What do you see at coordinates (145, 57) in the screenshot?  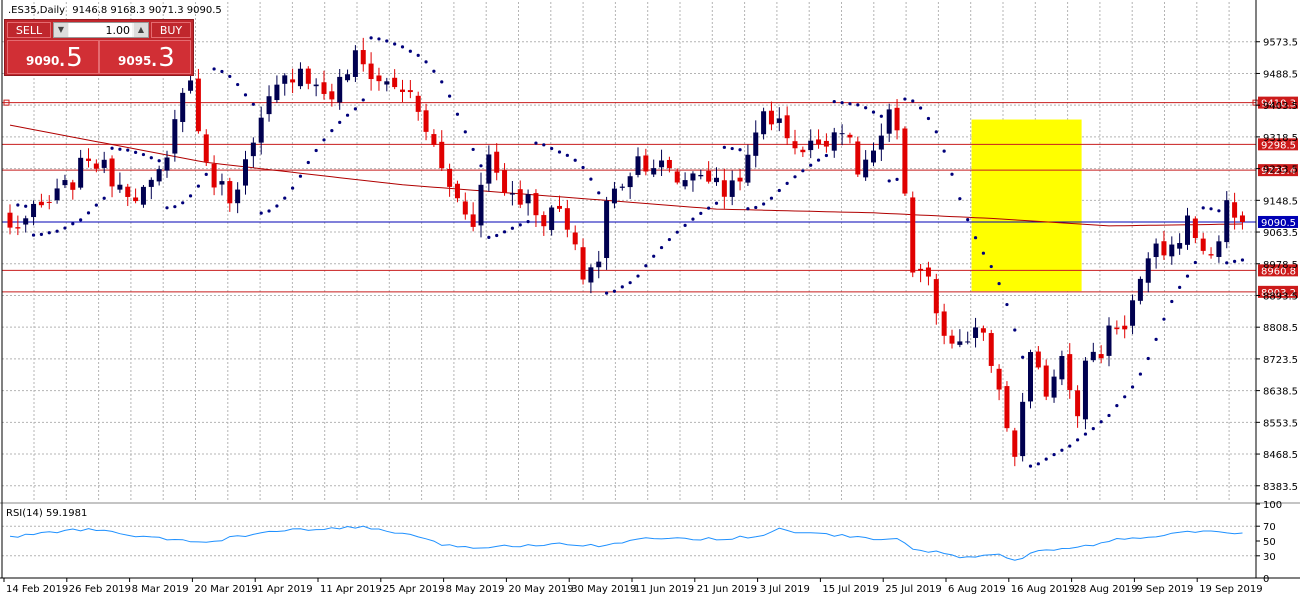 I see `buy-price-button: 9095 .3` at bounding box center [145, 57].